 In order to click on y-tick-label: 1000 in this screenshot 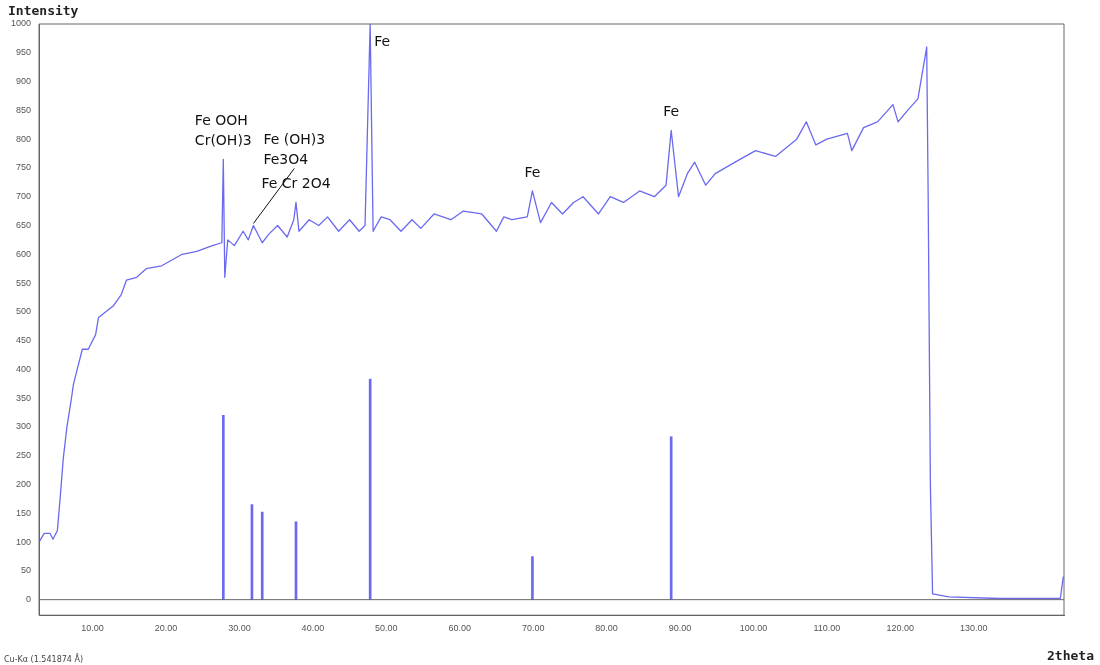, I will do `click(21, 23)`.